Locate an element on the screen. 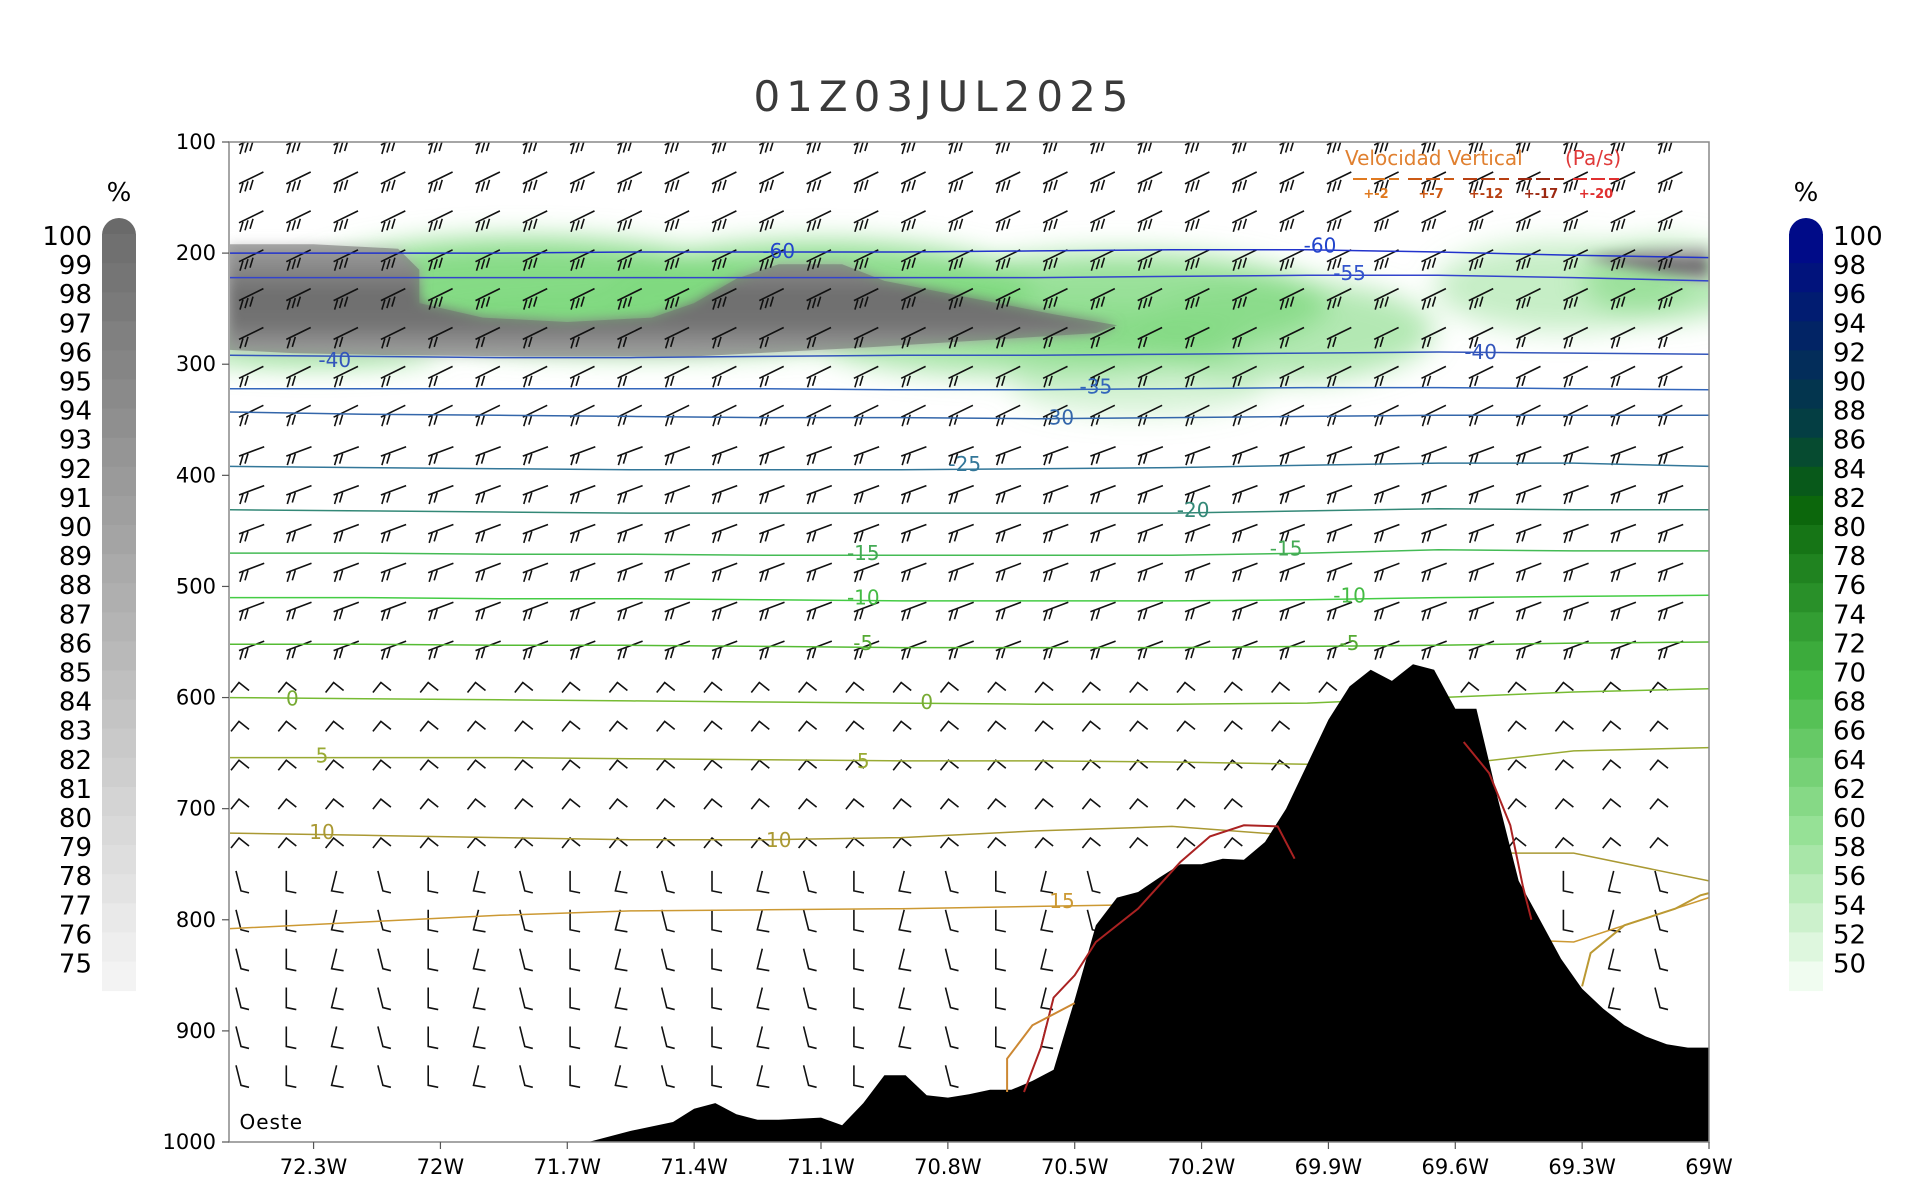  x-tick-label: 70.2W is located at coordinates (1202, 1167).